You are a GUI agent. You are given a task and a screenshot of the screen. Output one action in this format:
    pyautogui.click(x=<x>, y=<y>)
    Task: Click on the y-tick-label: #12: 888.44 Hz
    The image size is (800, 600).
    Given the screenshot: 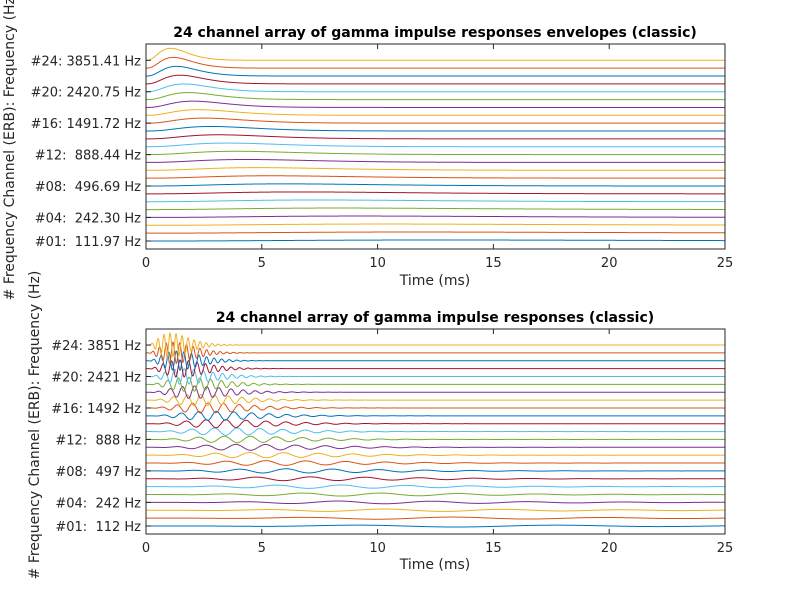 What is the action you would take?
    pyautogui.click(x=88, y=156)
    